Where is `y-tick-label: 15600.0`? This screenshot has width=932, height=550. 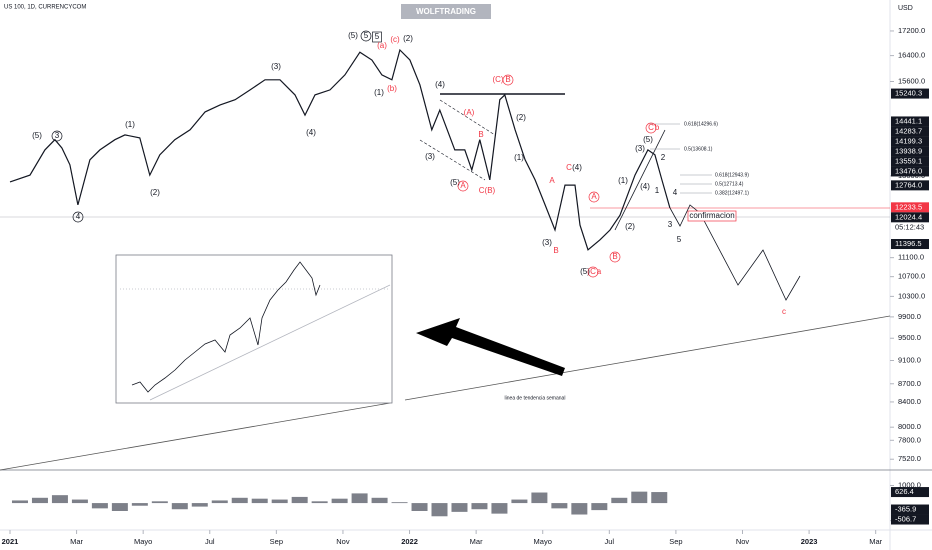
y-tick-label: 15600.0 is located at coordinates (911, 80).